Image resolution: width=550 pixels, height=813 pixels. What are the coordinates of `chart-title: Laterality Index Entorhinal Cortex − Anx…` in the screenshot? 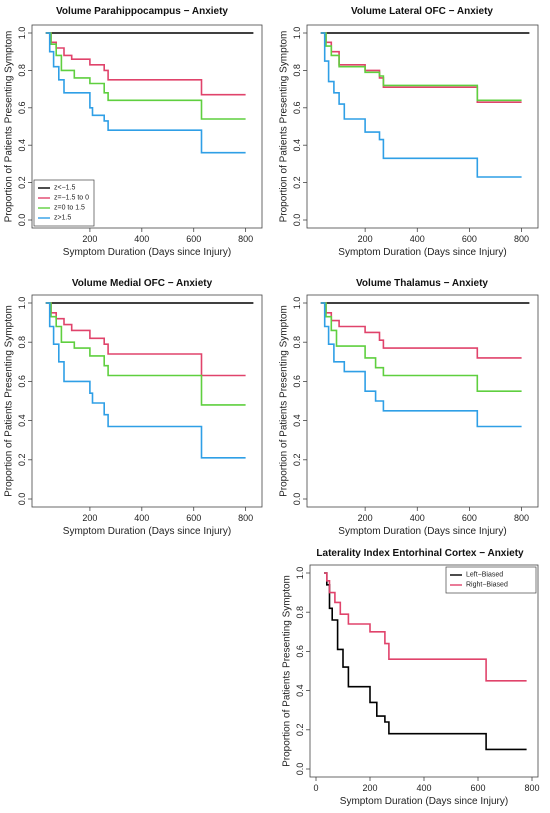 It's located at (420, 553).